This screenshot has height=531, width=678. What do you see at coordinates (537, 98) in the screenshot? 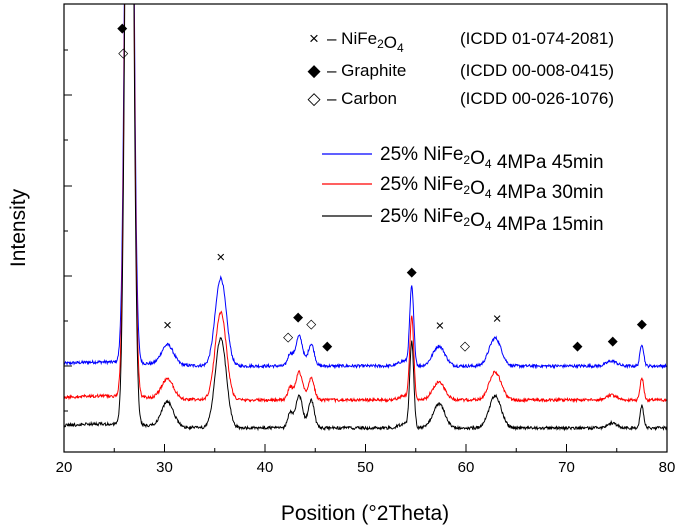
I see `phase-legend-reference: (ICDD 00-026-1076)` at bounding box center [537, 98].